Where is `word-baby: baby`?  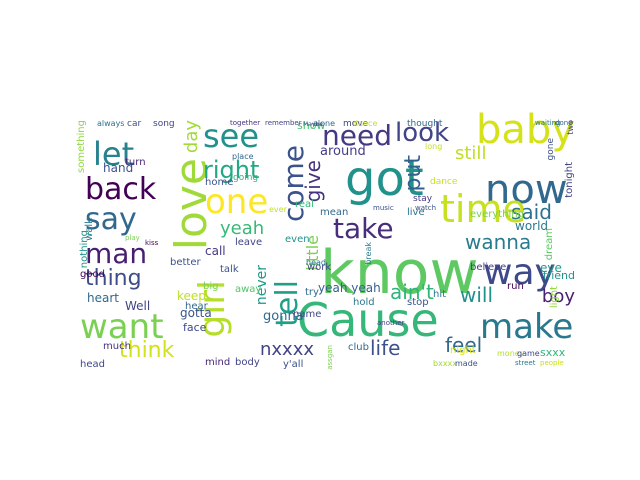 word-baby: baby is located at coordinates (525, 130).